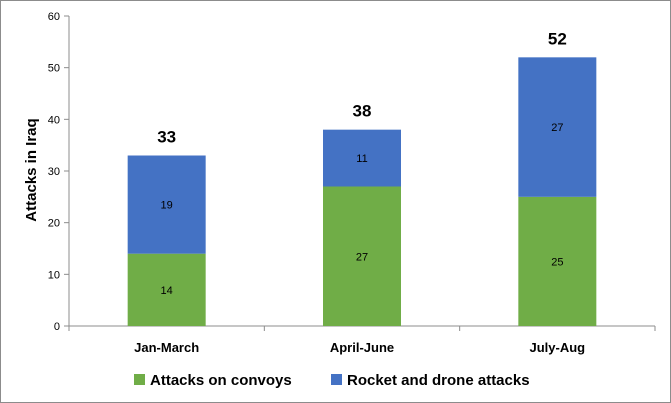 Image resolution: width=671 pixels, height=403 pixels. What do you see at coordinates (221, 380) in the screenshot?
I see `legend-label: Attacks on convoys` at bounding box center [221, 380].